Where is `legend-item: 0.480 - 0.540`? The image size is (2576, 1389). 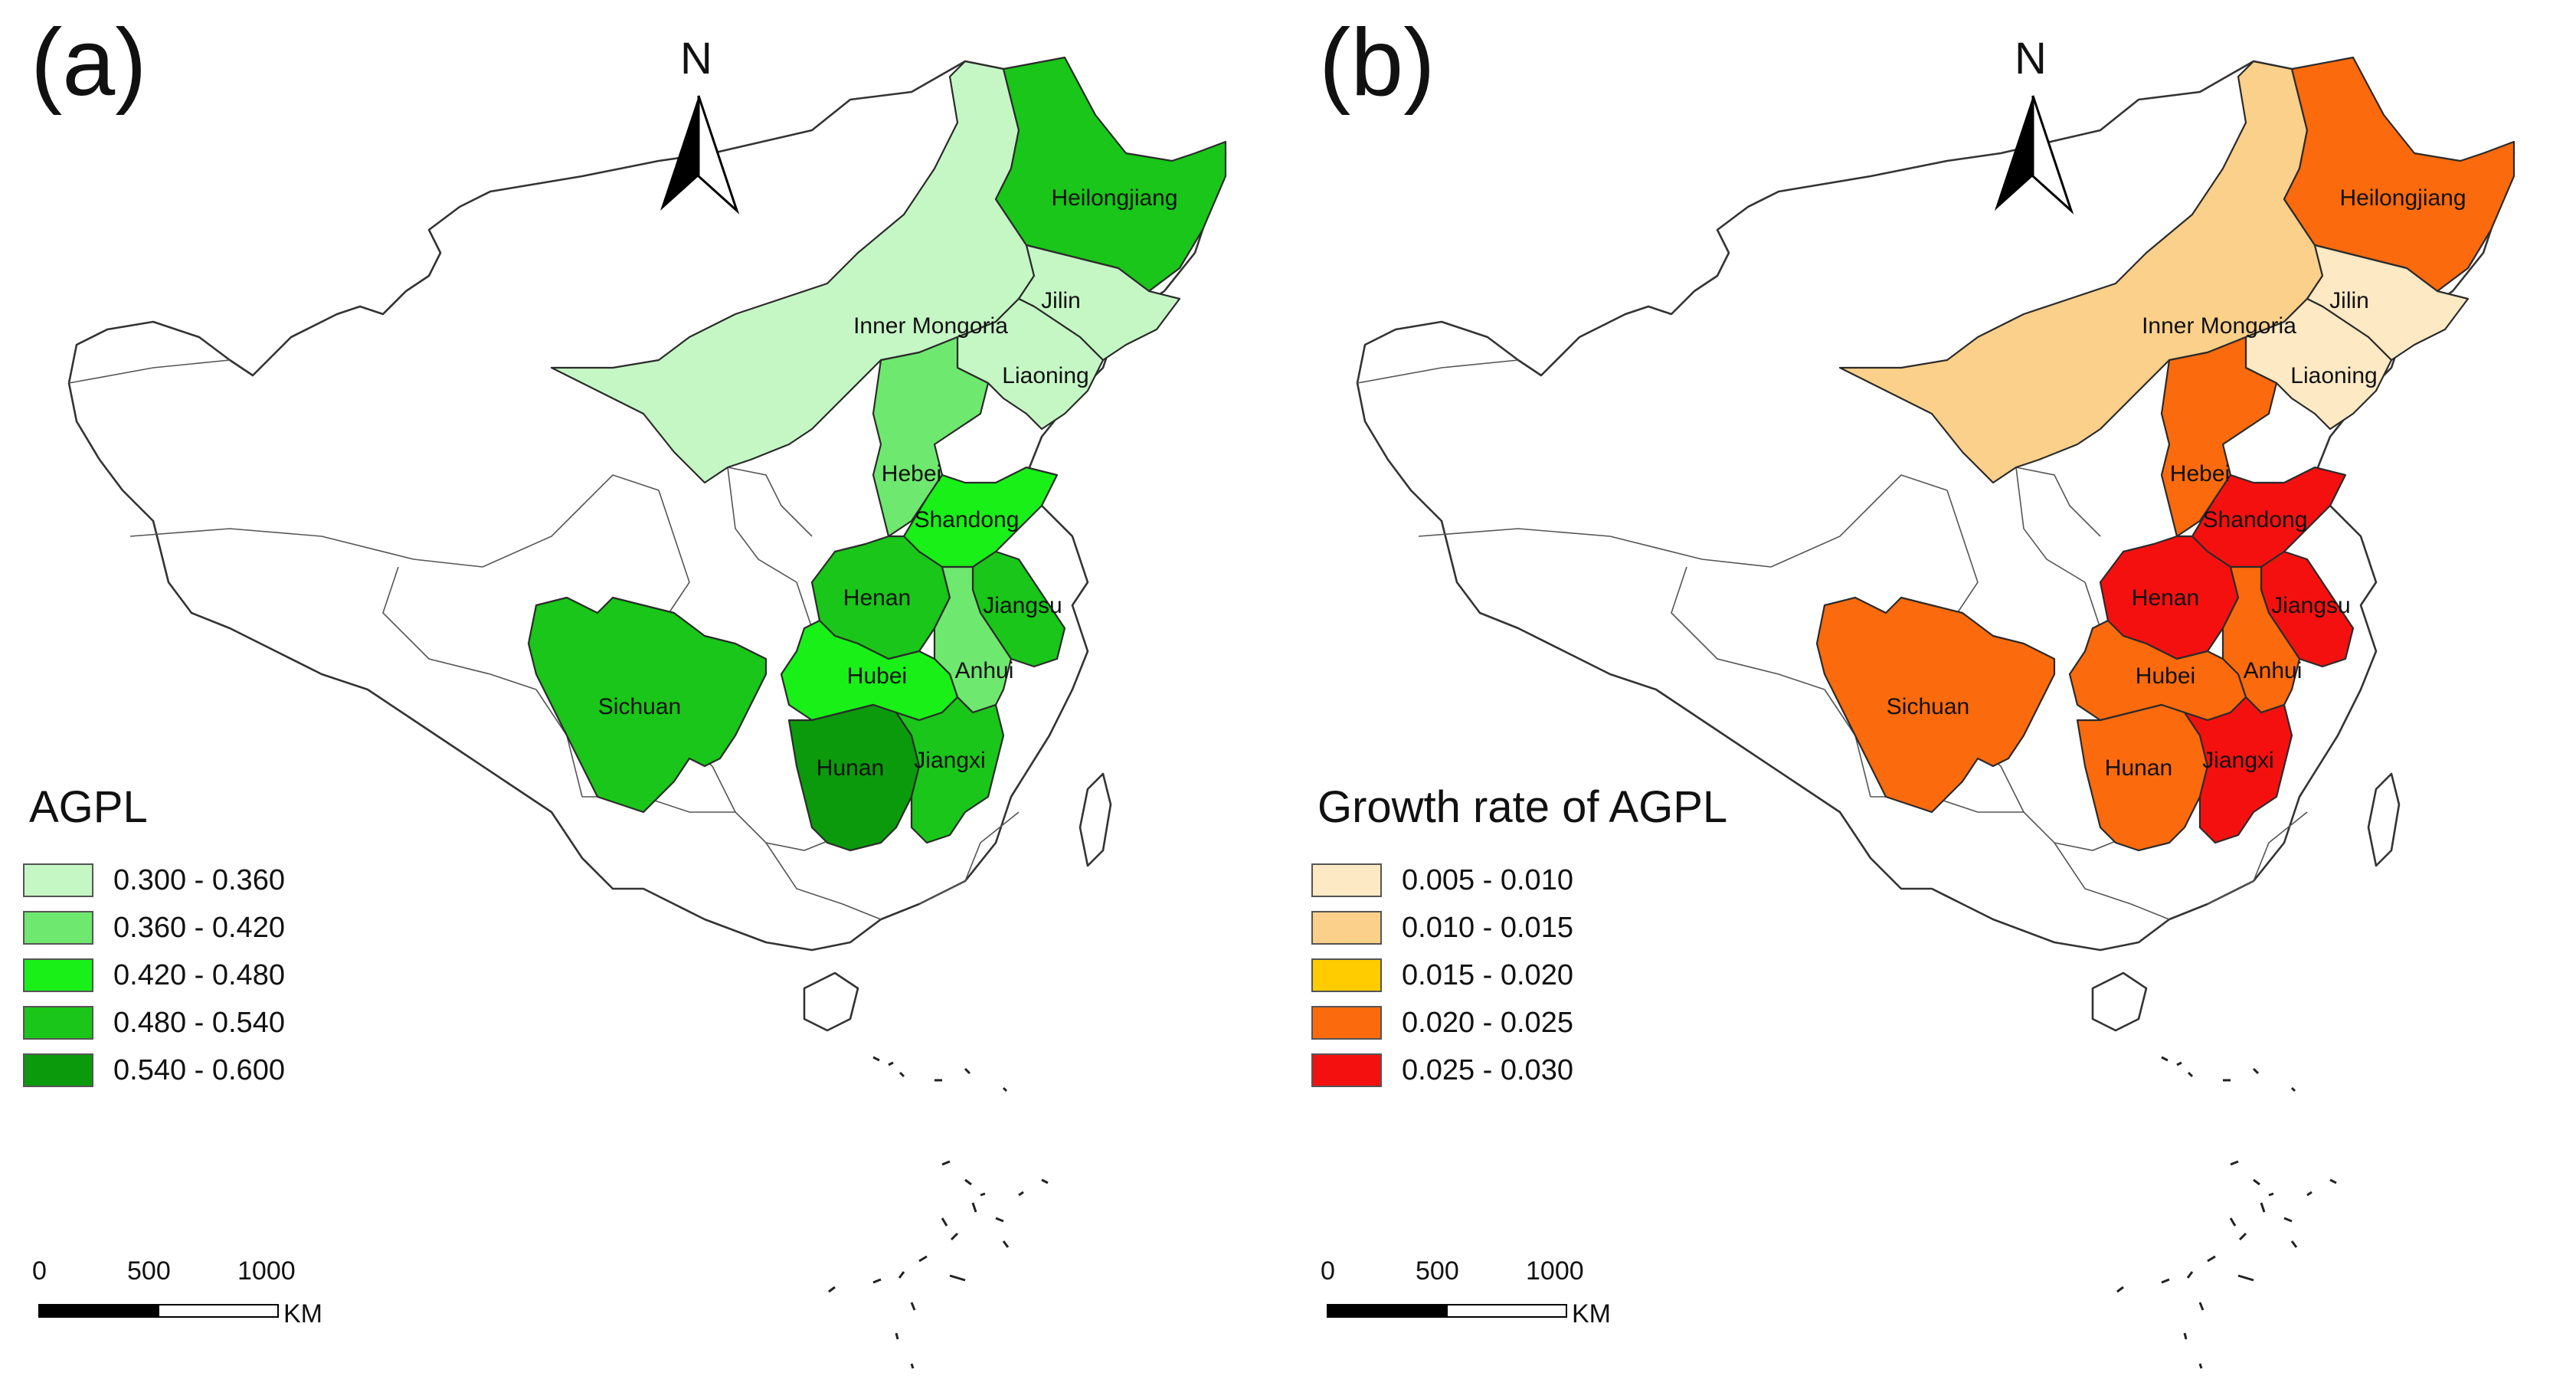
legend-item: 0.480 - 0.540 is located at coordinates (154, 1023).